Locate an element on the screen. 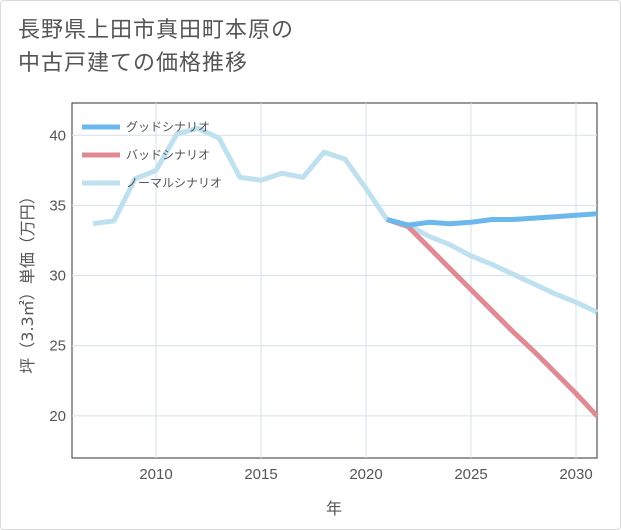 The width and height of the screenshot is (621, 530). series-line-good is located at coordinates (492, 219).